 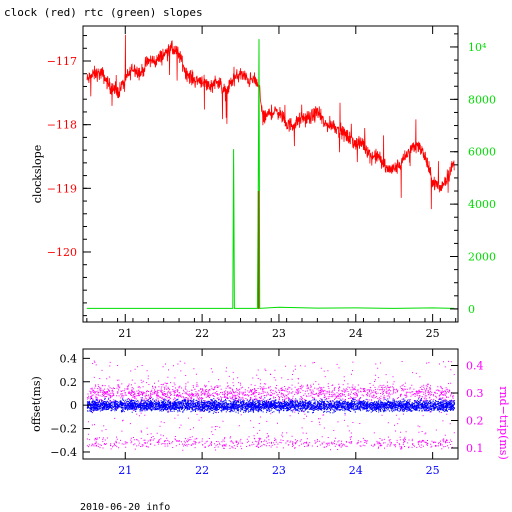 What do you see at coordinates (503, 423) in the screenshot?
I see `bottom-ylabel-right: rnd−trip(ms)` at bounding box center [503, 423].